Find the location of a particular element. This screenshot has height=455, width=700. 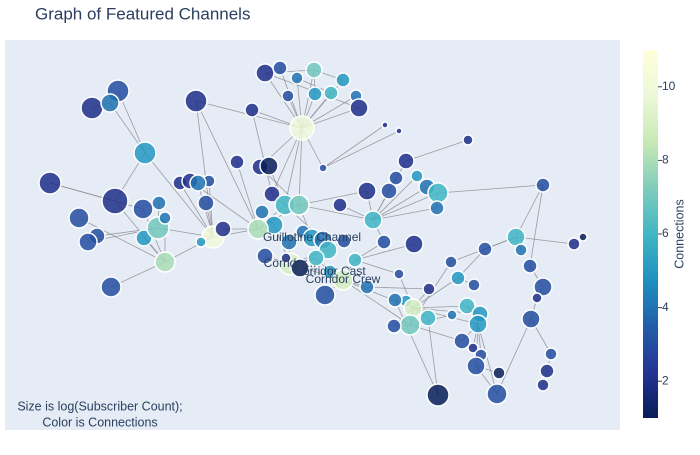

colorbar is located at coordinates (650, 234).